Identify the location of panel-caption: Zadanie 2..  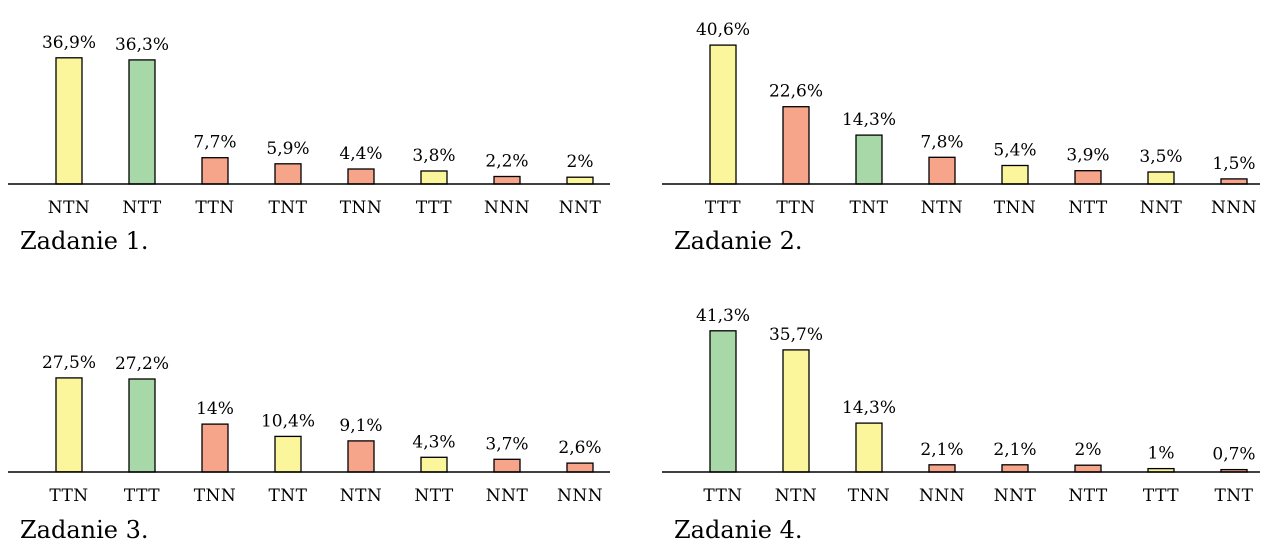
(738, 241).